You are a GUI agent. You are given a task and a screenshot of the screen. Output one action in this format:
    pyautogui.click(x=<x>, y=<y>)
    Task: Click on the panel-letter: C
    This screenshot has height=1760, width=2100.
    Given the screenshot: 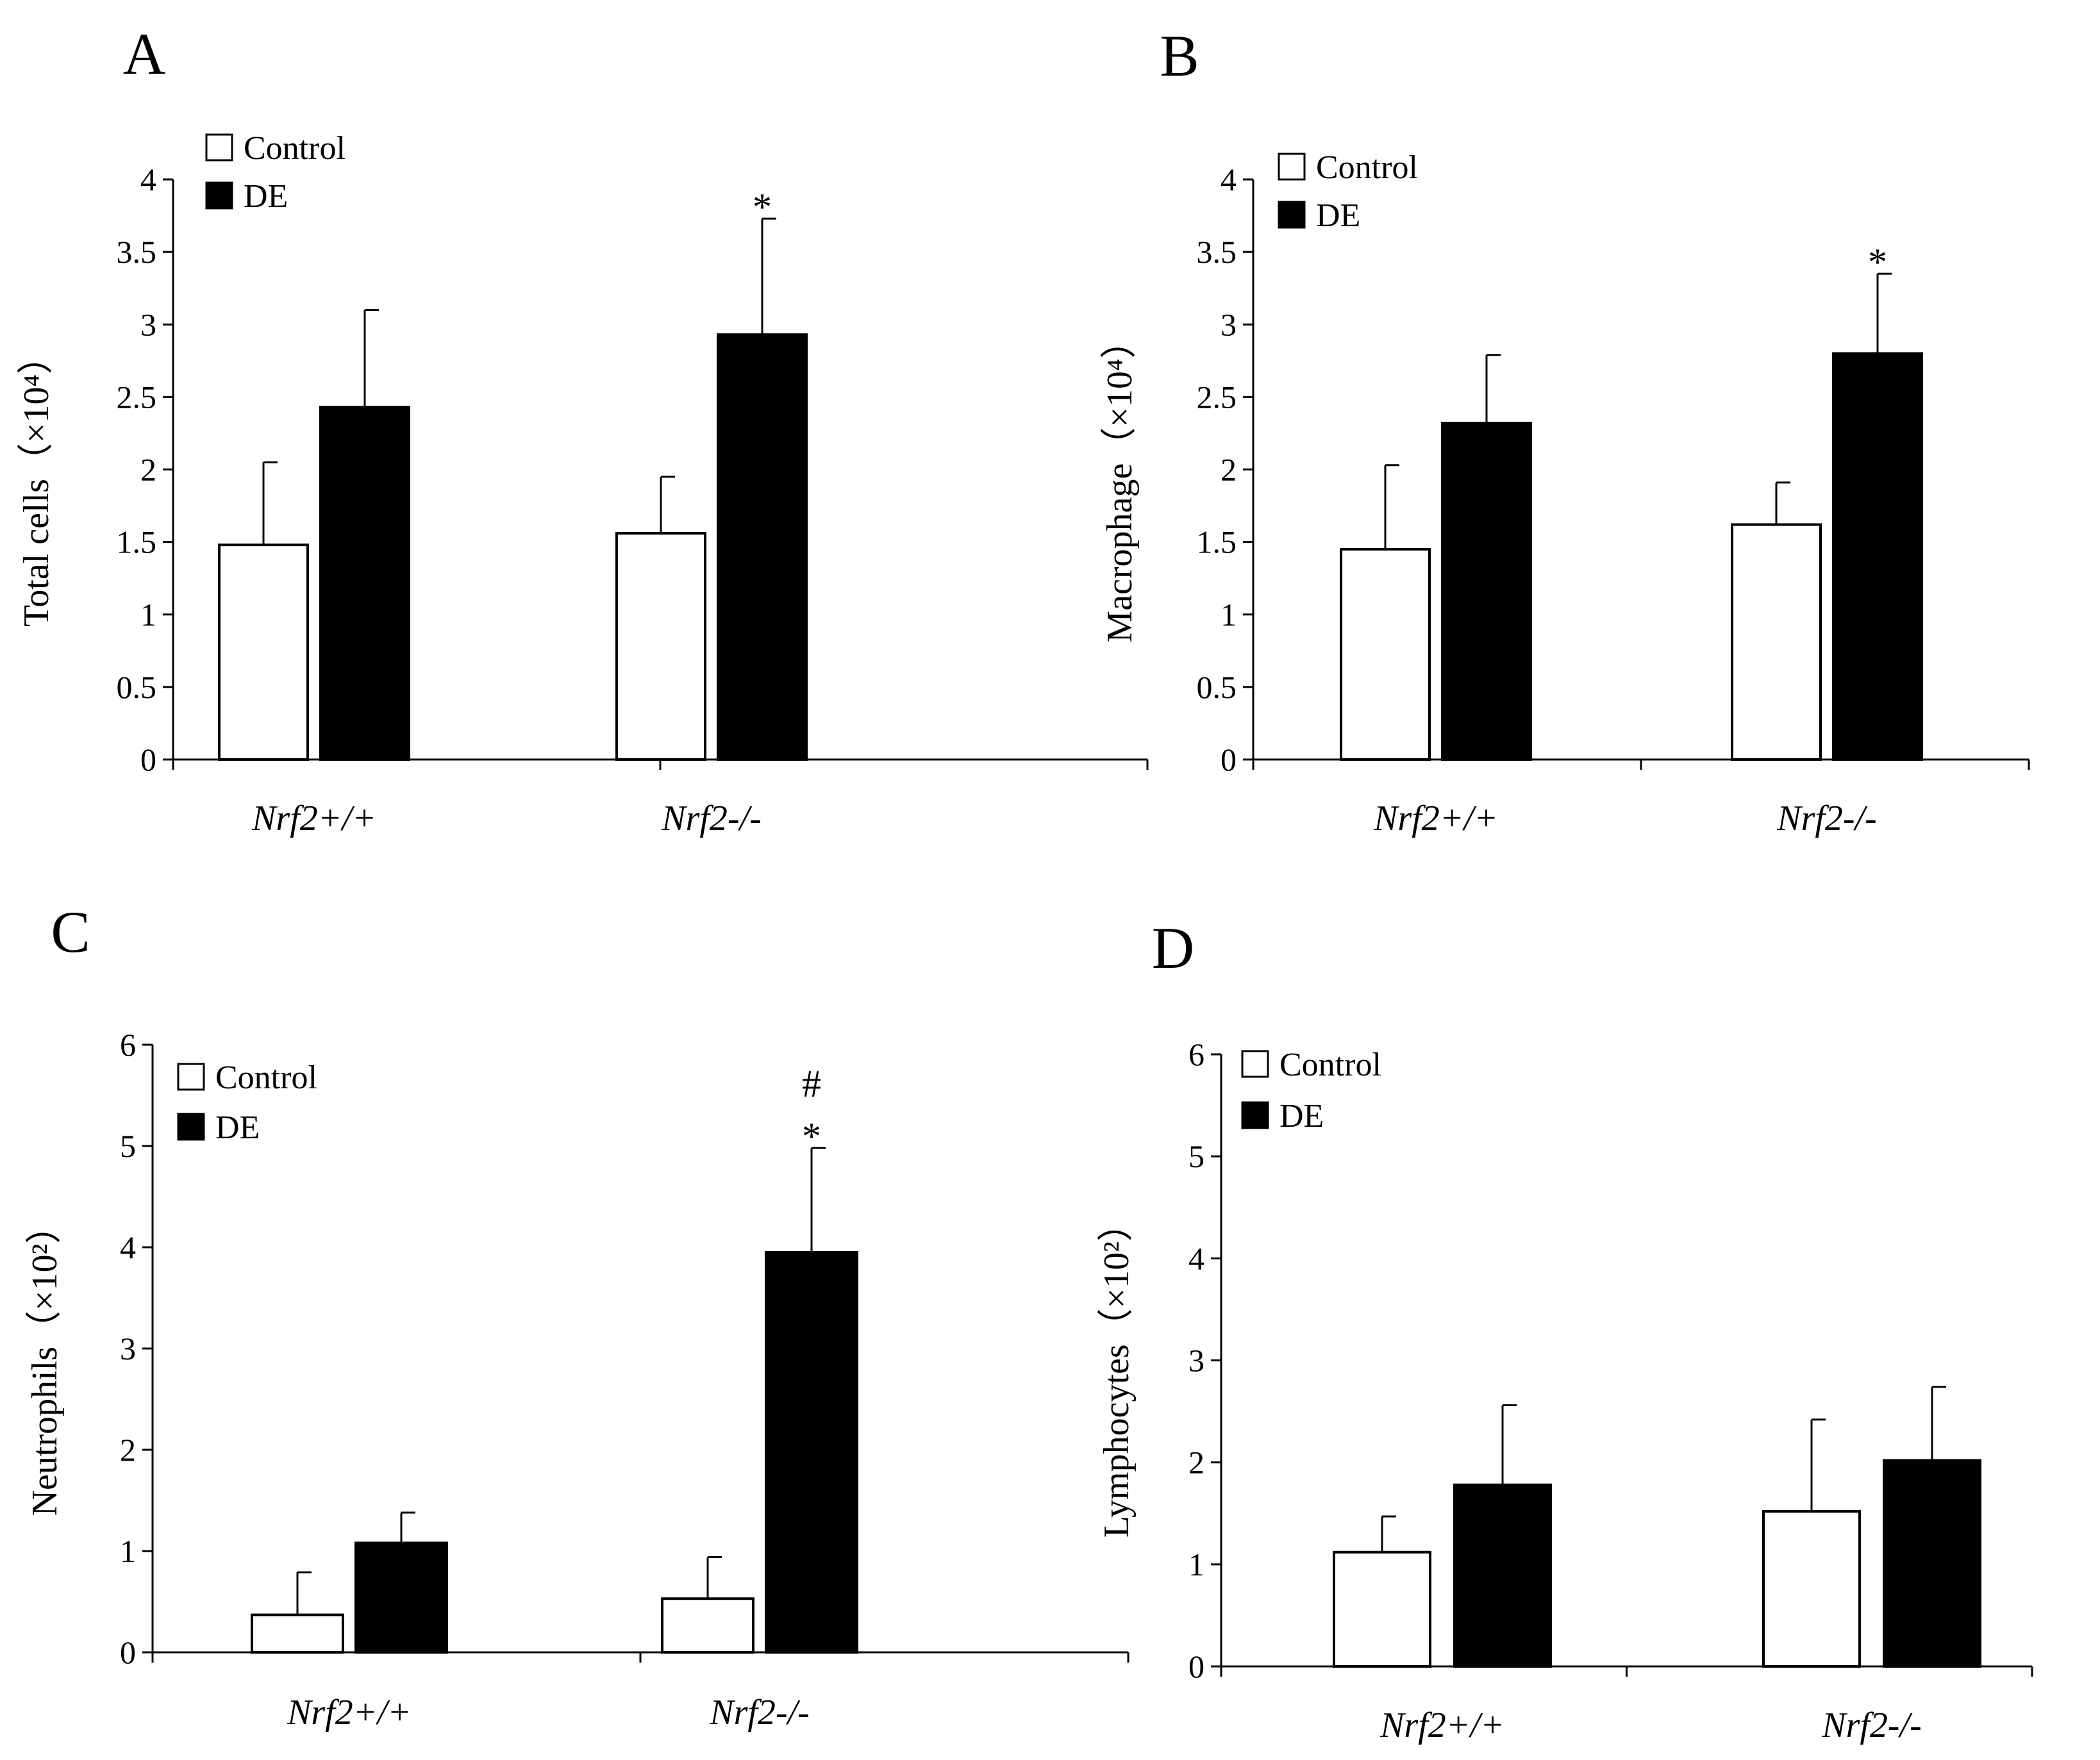 What is the action you would take?
    pyautogui.click(x=71, y=932)
    